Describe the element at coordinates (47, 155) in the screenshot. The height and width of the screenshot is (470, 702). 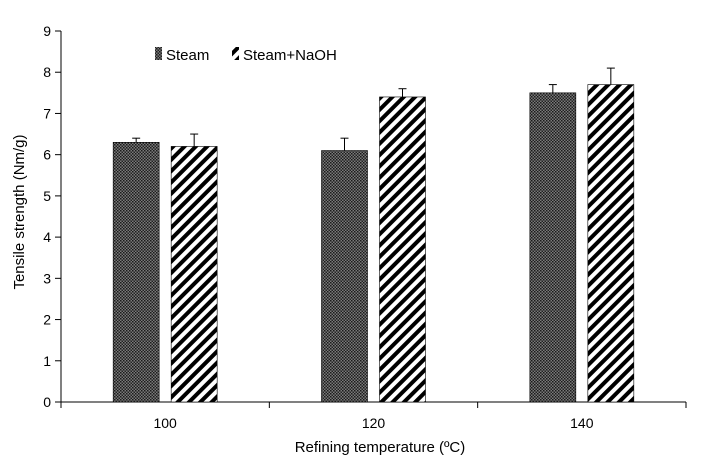
I see `y-tick-label: 6` at that location.